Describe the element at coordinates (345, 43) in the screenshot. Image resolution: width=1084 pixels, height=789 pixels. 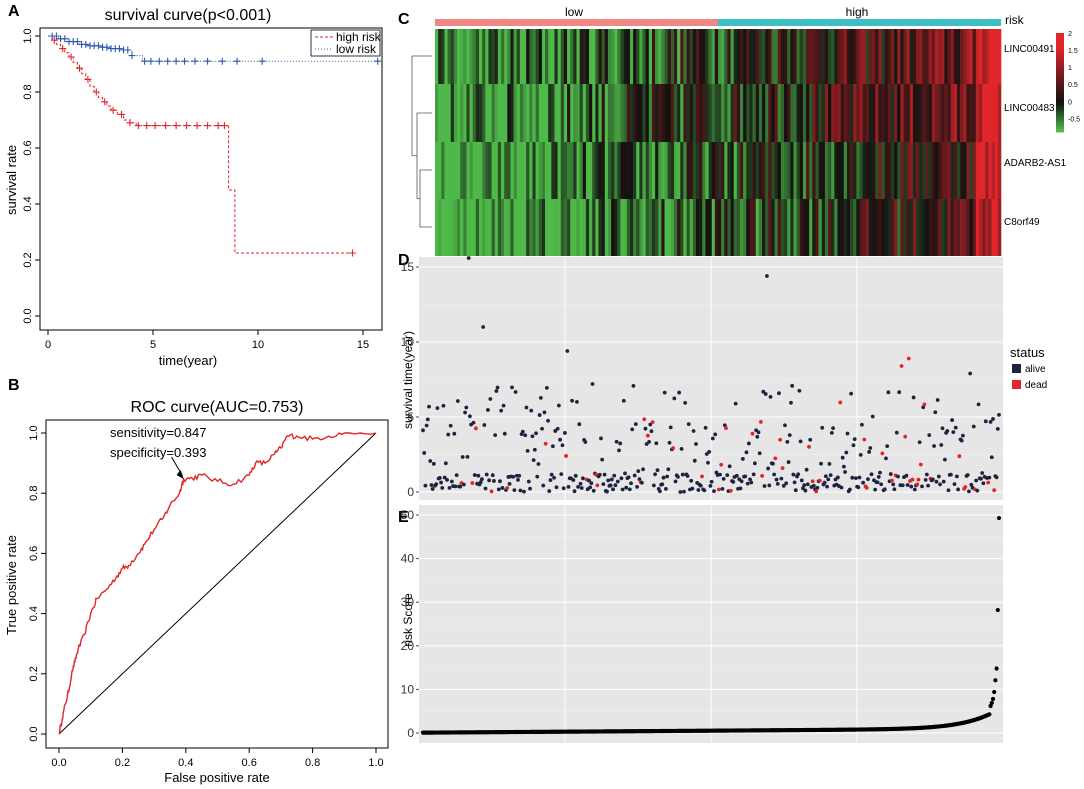
I see `survival-legend-box` at that location.